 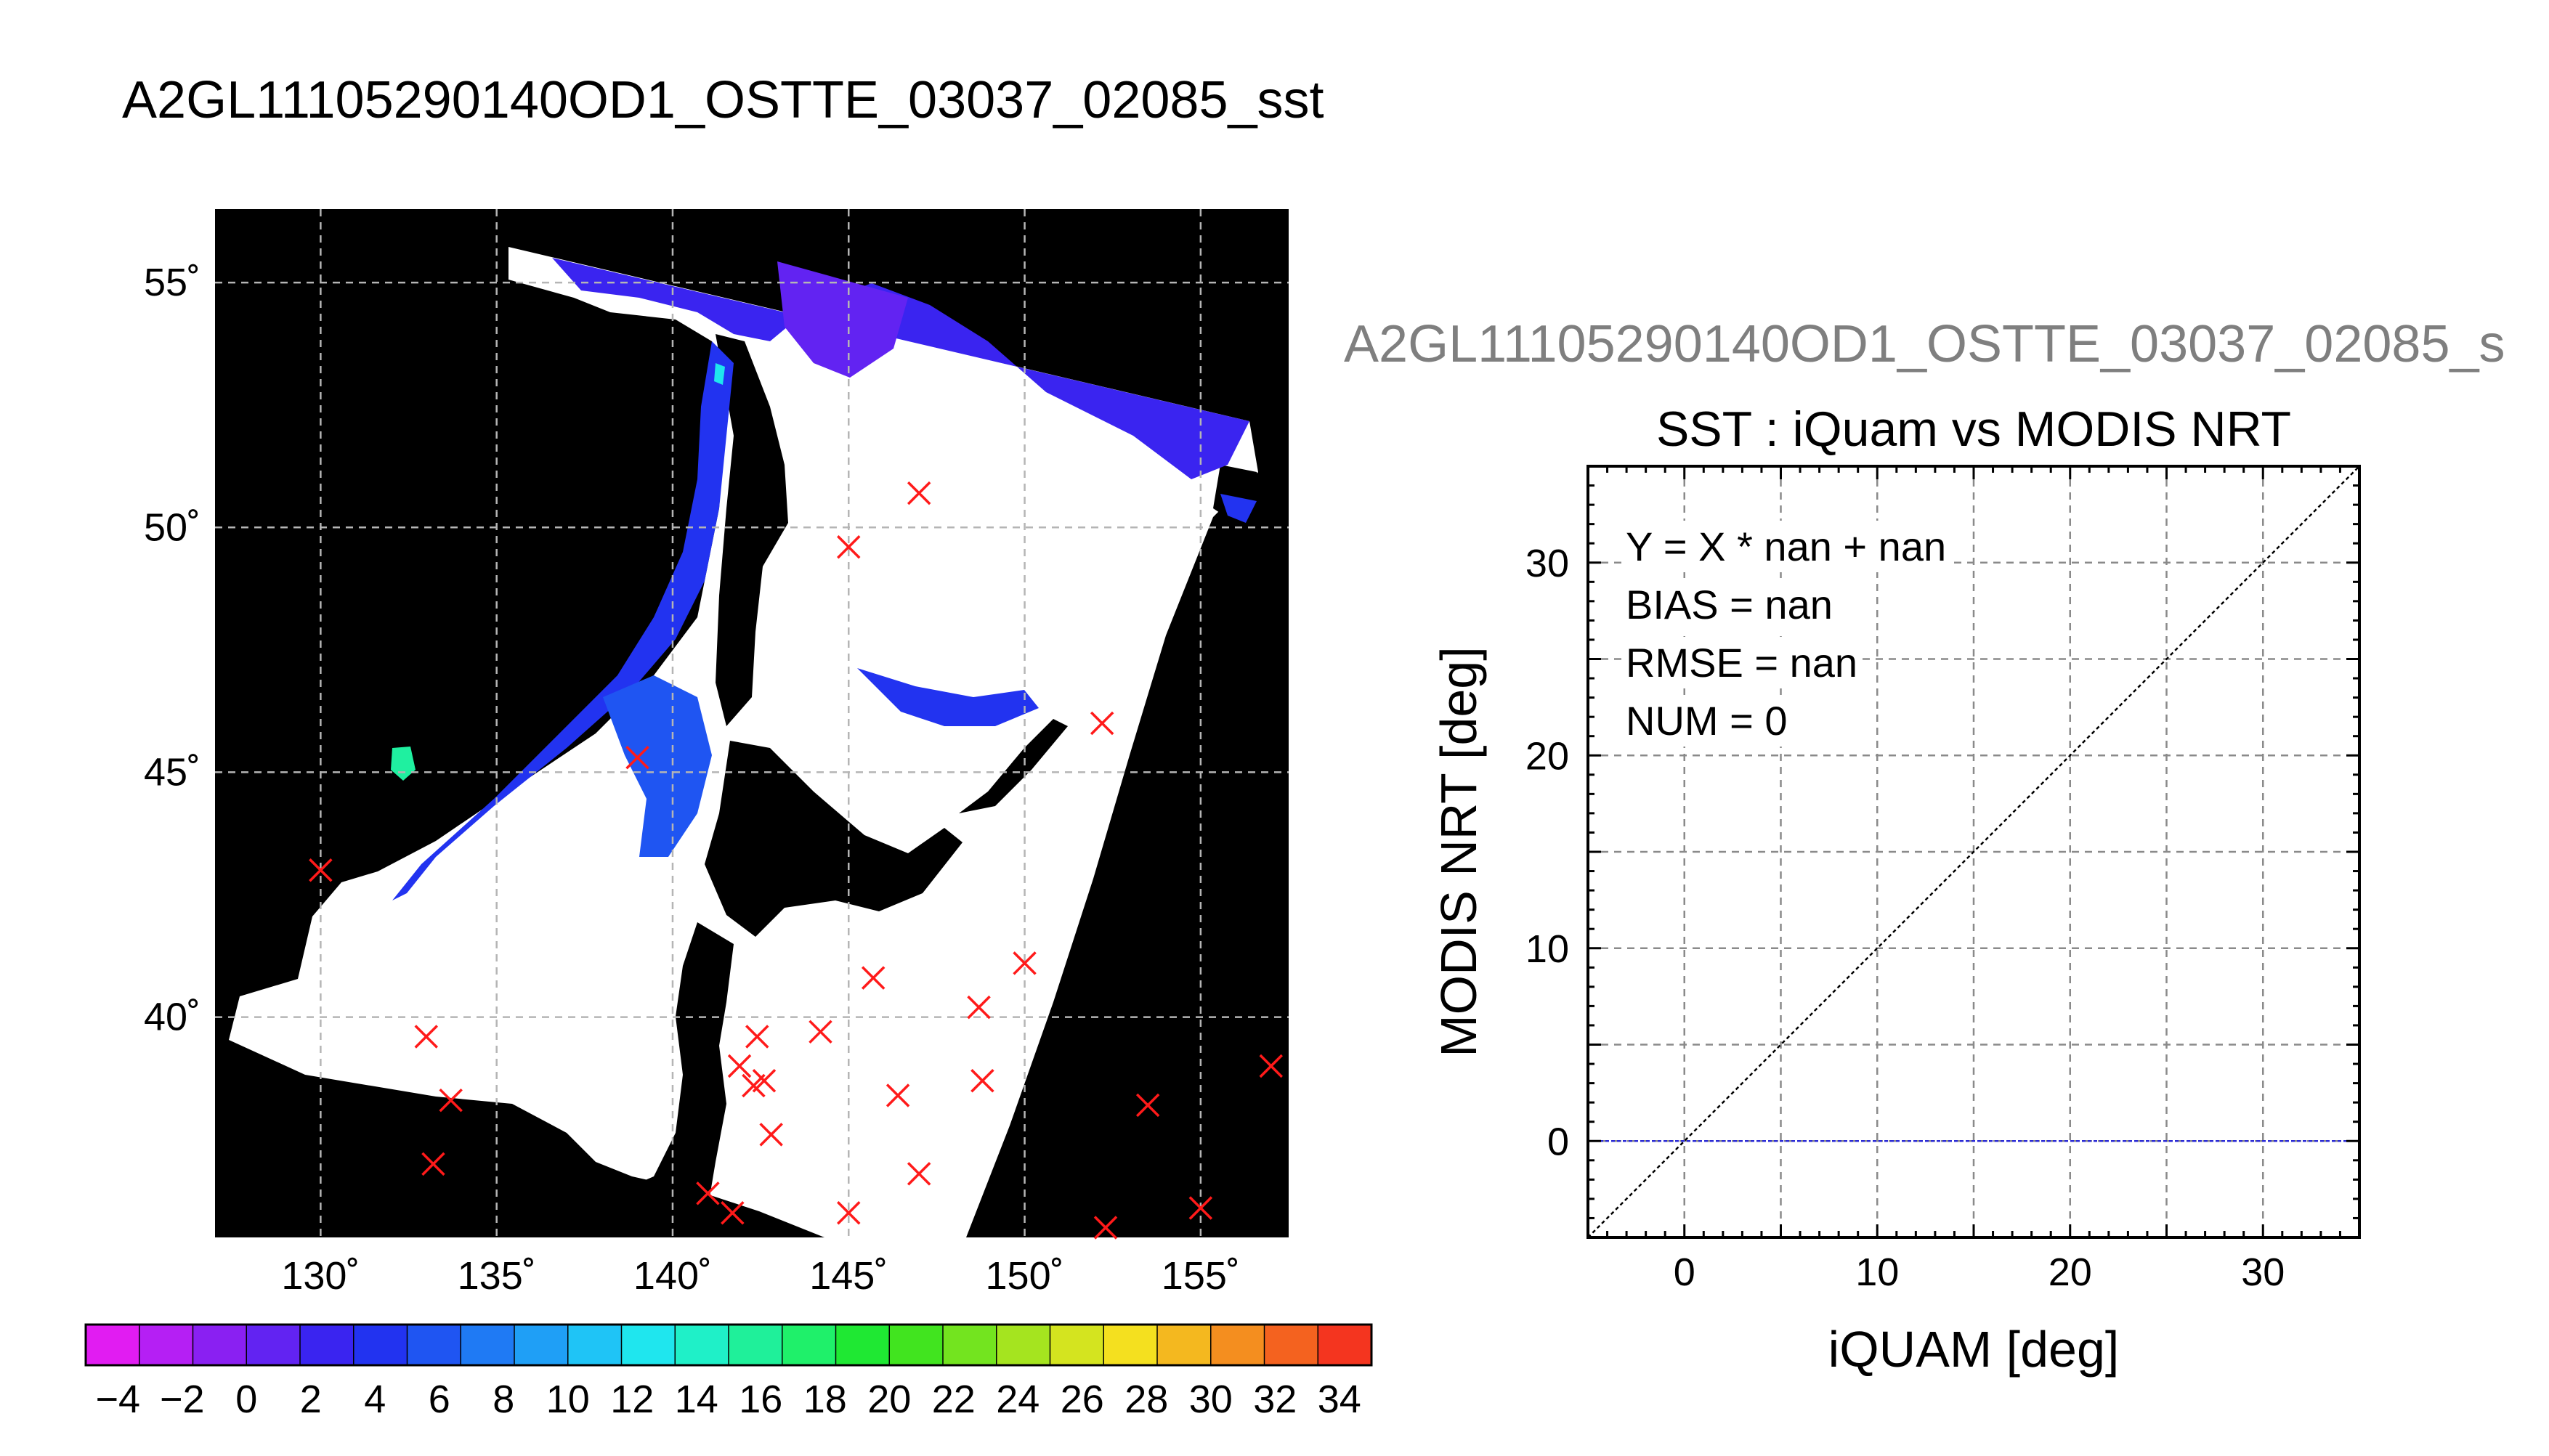 I want to click on scatter-x-axis-label: iQUAM [deg], so click(x=1974, y=1349).